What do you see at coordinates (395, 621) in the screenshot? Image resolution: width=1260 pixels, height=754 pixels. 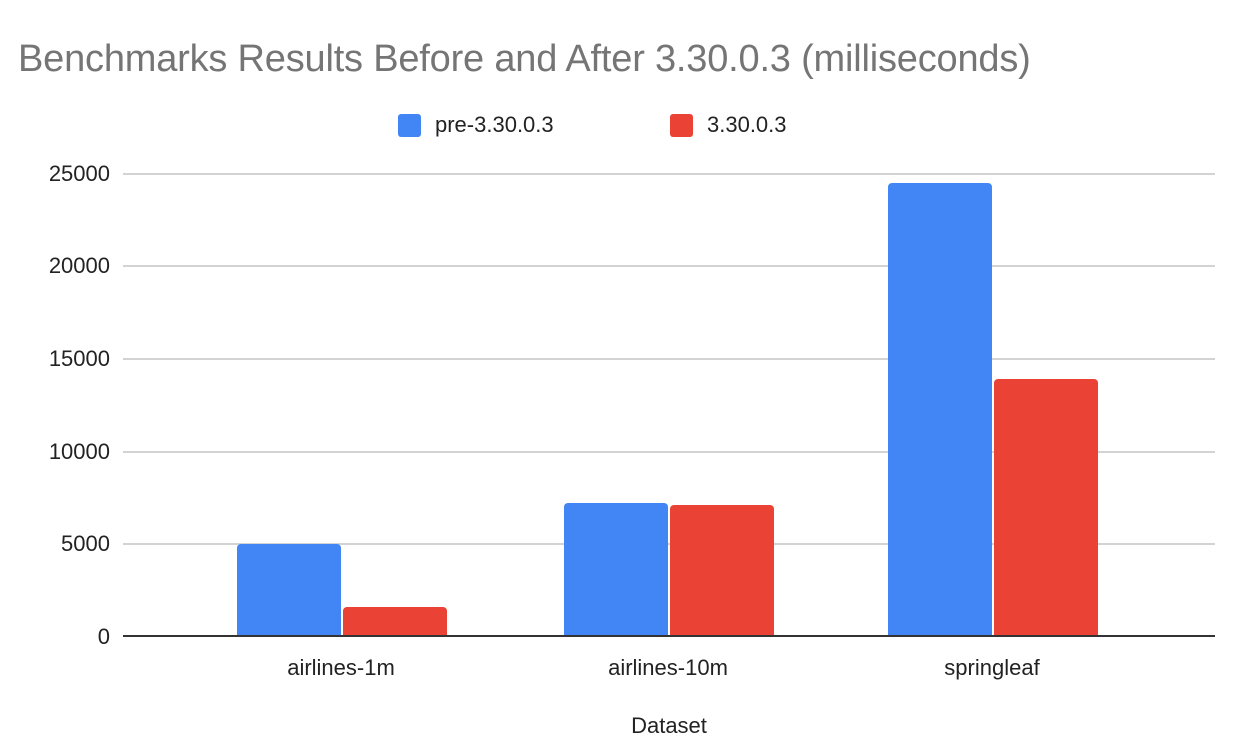 I see `bar-airlines-1m-3.30.0.3` at bounding box center [395, 621].